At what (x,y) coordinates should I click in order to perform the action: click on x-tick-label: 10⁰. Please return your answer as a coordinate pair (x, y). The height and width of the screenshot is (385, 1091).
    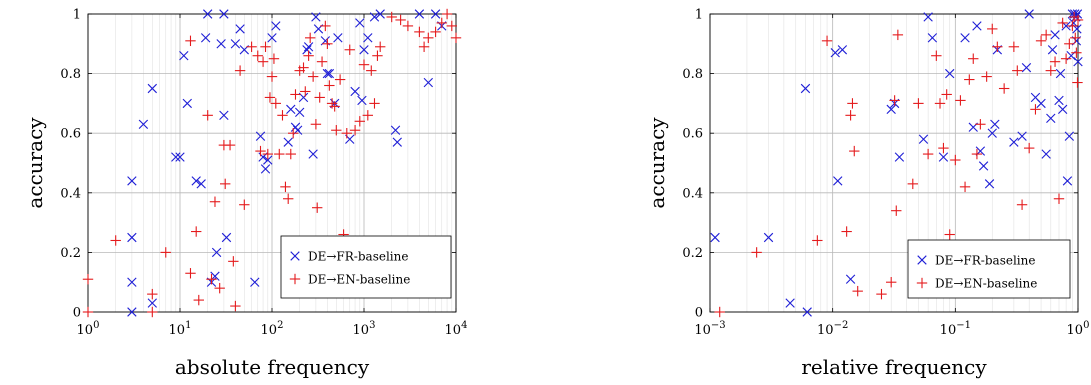
    Looking at the image, I should click on (88, 329).